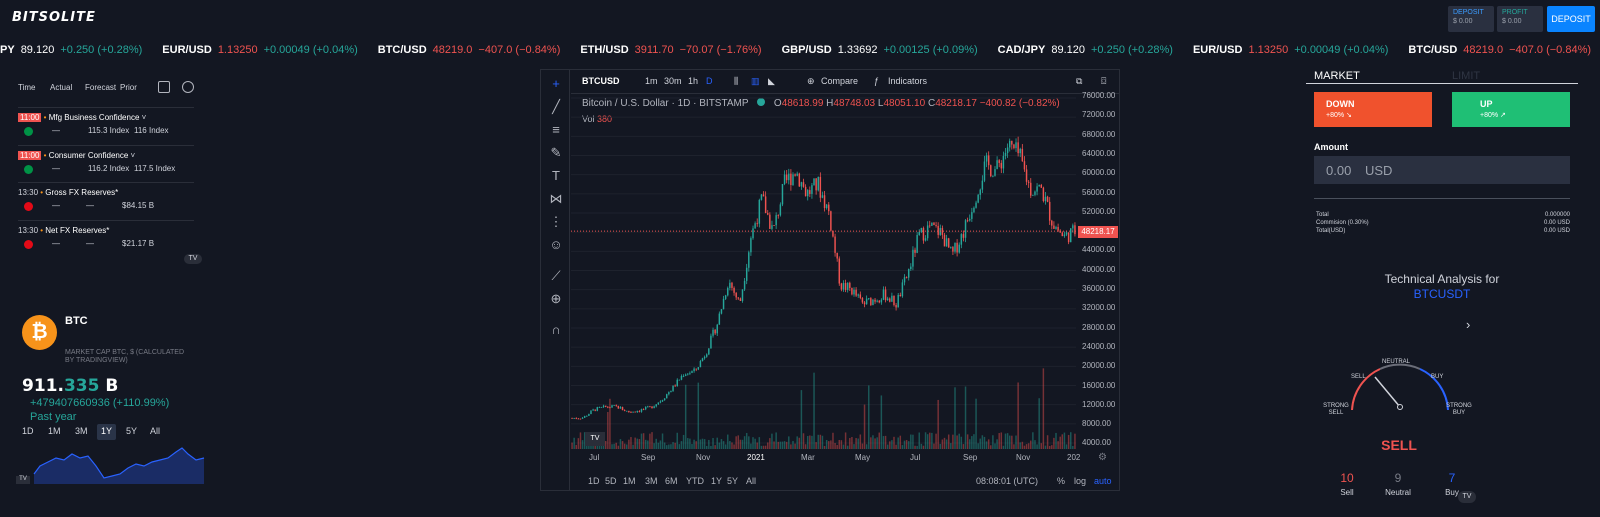  What do you see at coordinates (811, 81) in the screenshot?
I see `compare-icon: ⊕` at bounding box center [811, 81].